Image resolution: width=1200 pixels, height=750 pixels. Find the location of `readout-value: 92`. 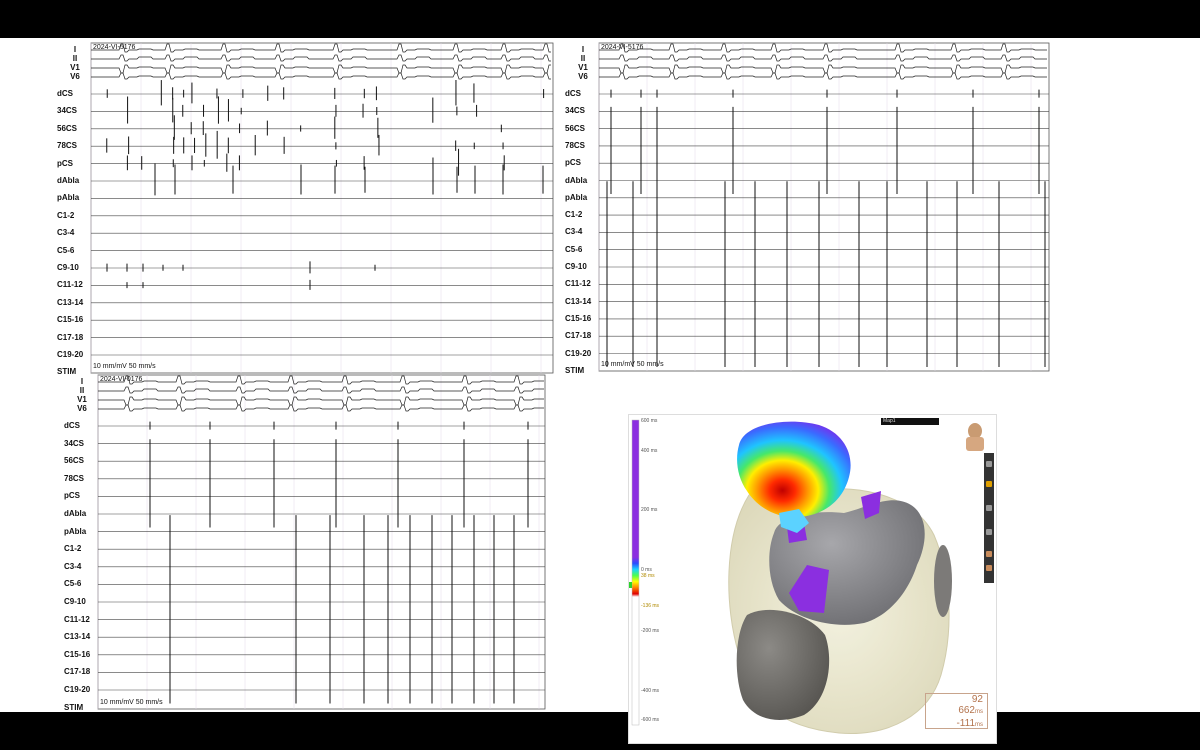

readout-value: 92 is located at coordinates (977, 699).